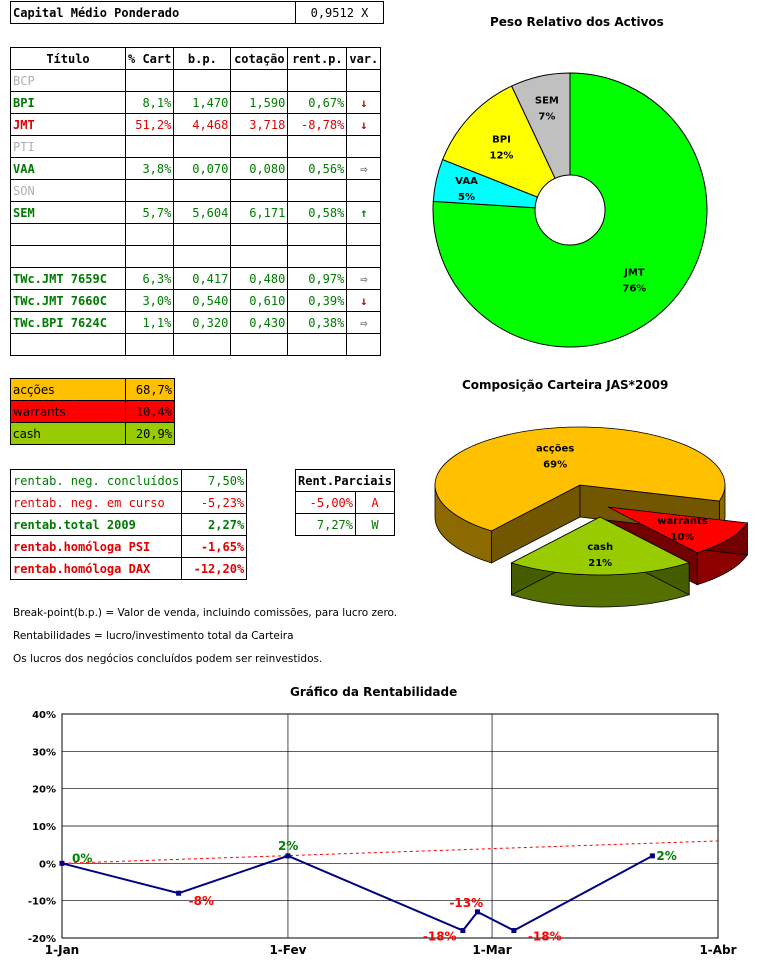 Image resolution: width=762 pixels, height=969 pixels. I want to click on composition-table: acções 68,7% warrants 10,4% cash 20,9%, so click(92, 411).